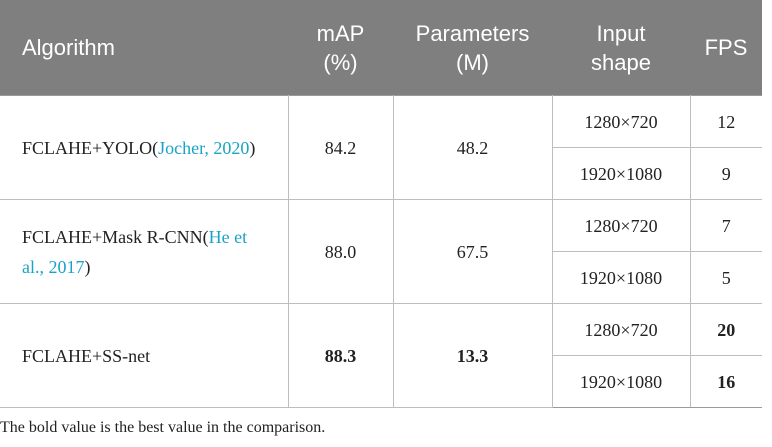 Image resolution: width=772 pixels, height=447 pixels. I want to click on fps-cell: 16, so click(725, 381).